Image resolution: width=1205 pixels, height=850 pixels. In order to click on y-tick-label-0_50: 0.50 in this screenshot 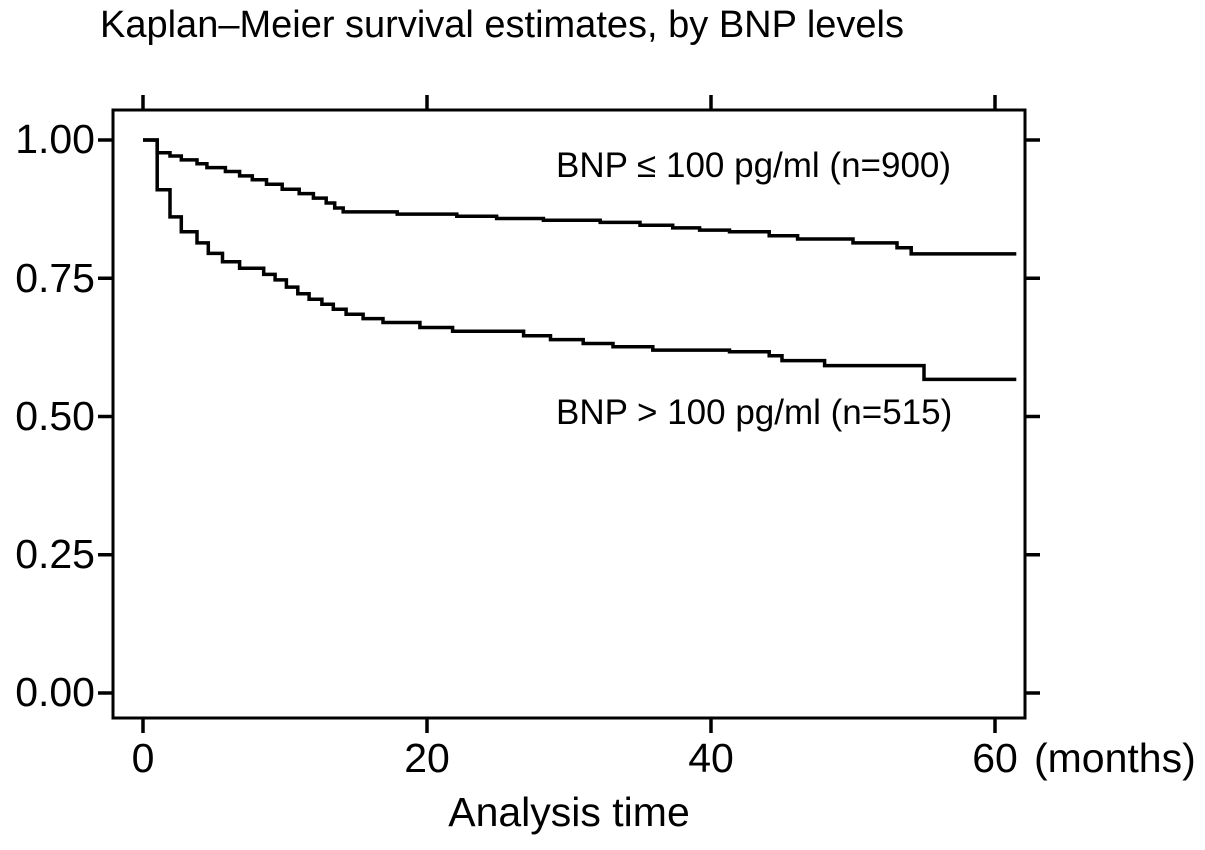, I will do `click(55, 416)`.